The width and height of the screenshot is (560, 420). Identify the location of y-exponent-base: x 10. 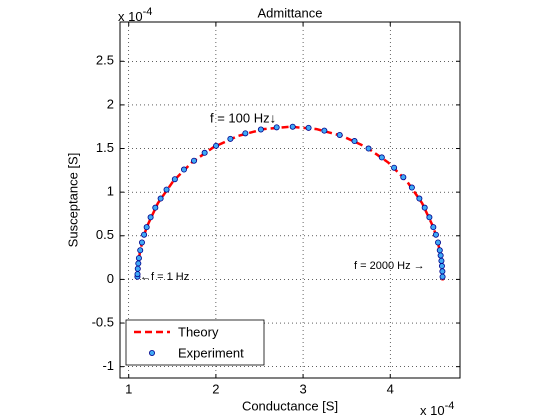
(130, 16).